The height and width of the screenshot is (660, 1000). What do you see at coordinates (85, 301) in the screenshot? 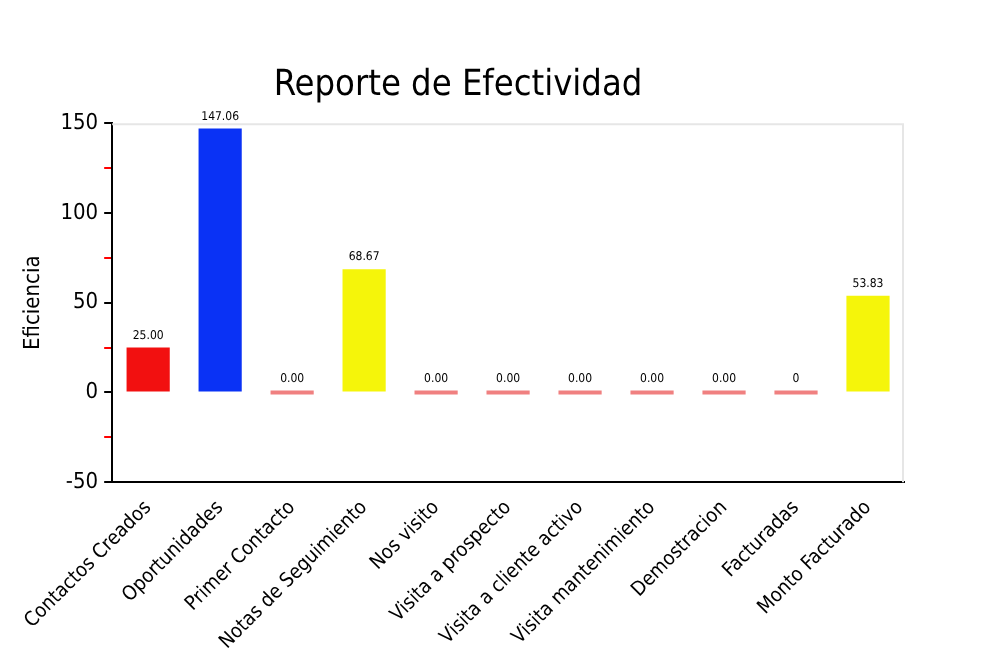
I see `y-tick-label: 50` at bounding box center [85, 301].